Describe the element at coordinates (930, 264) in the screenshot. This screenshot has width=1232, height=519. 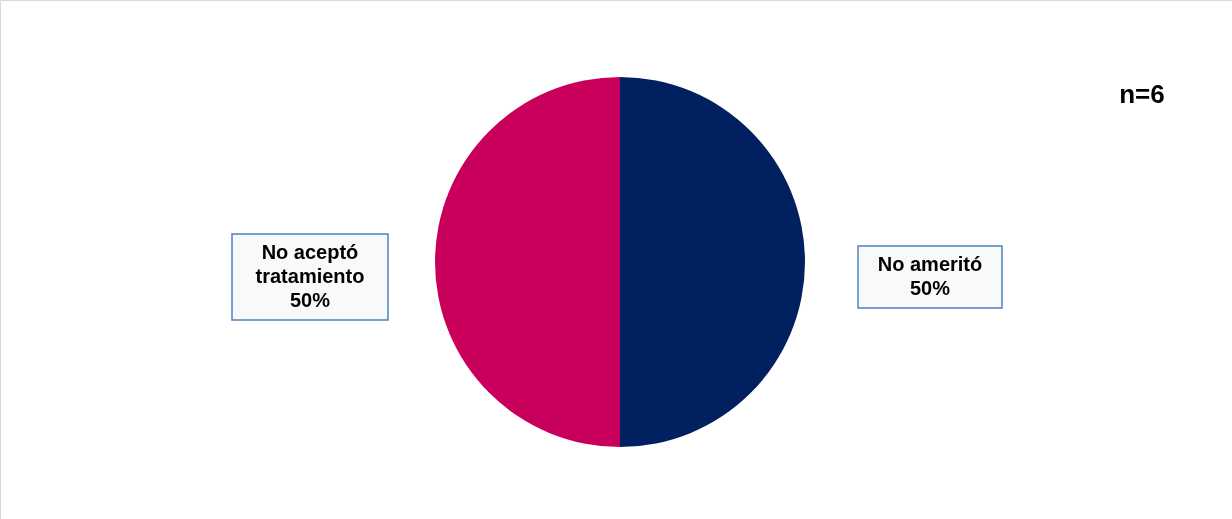
I see `slice-label: No ameritó` at that location.